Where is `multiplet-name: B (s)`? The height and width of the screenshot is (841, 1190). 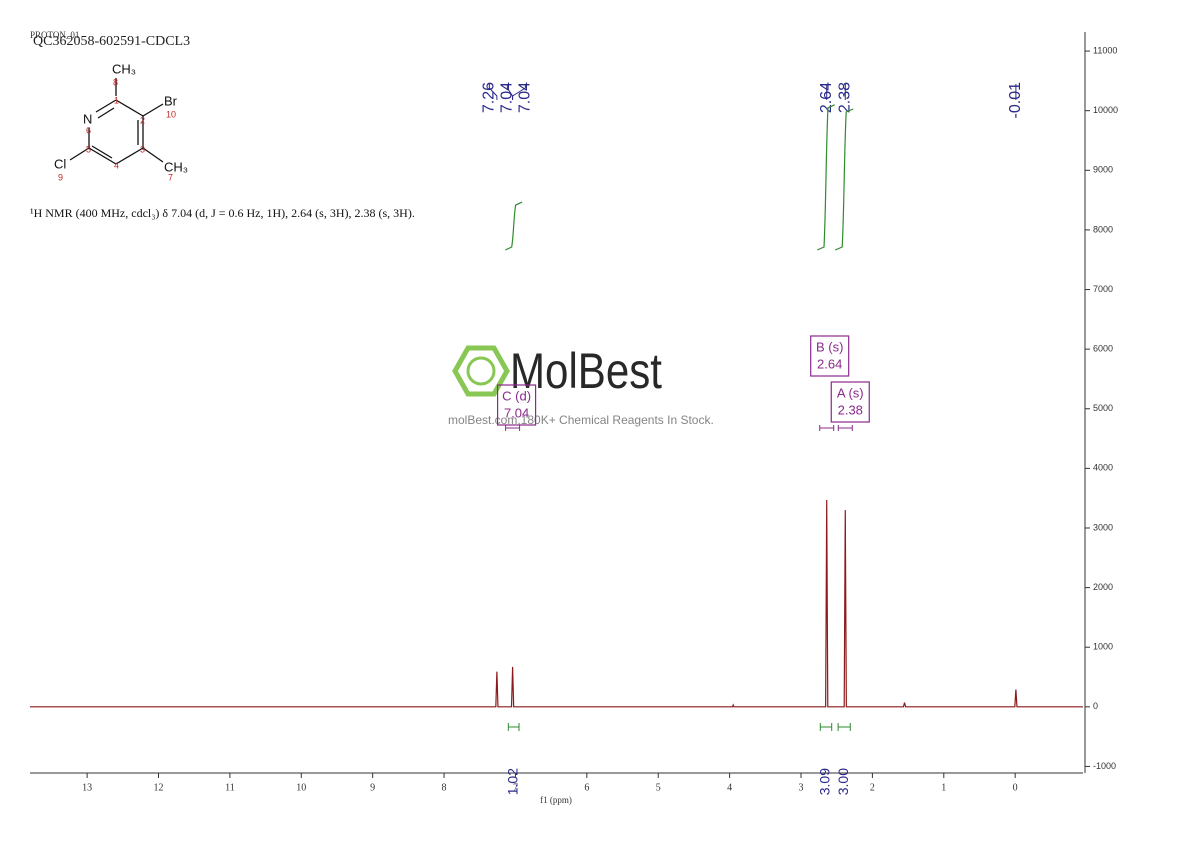
multiplet-name: B (s) is located at coordinates (829, 346).